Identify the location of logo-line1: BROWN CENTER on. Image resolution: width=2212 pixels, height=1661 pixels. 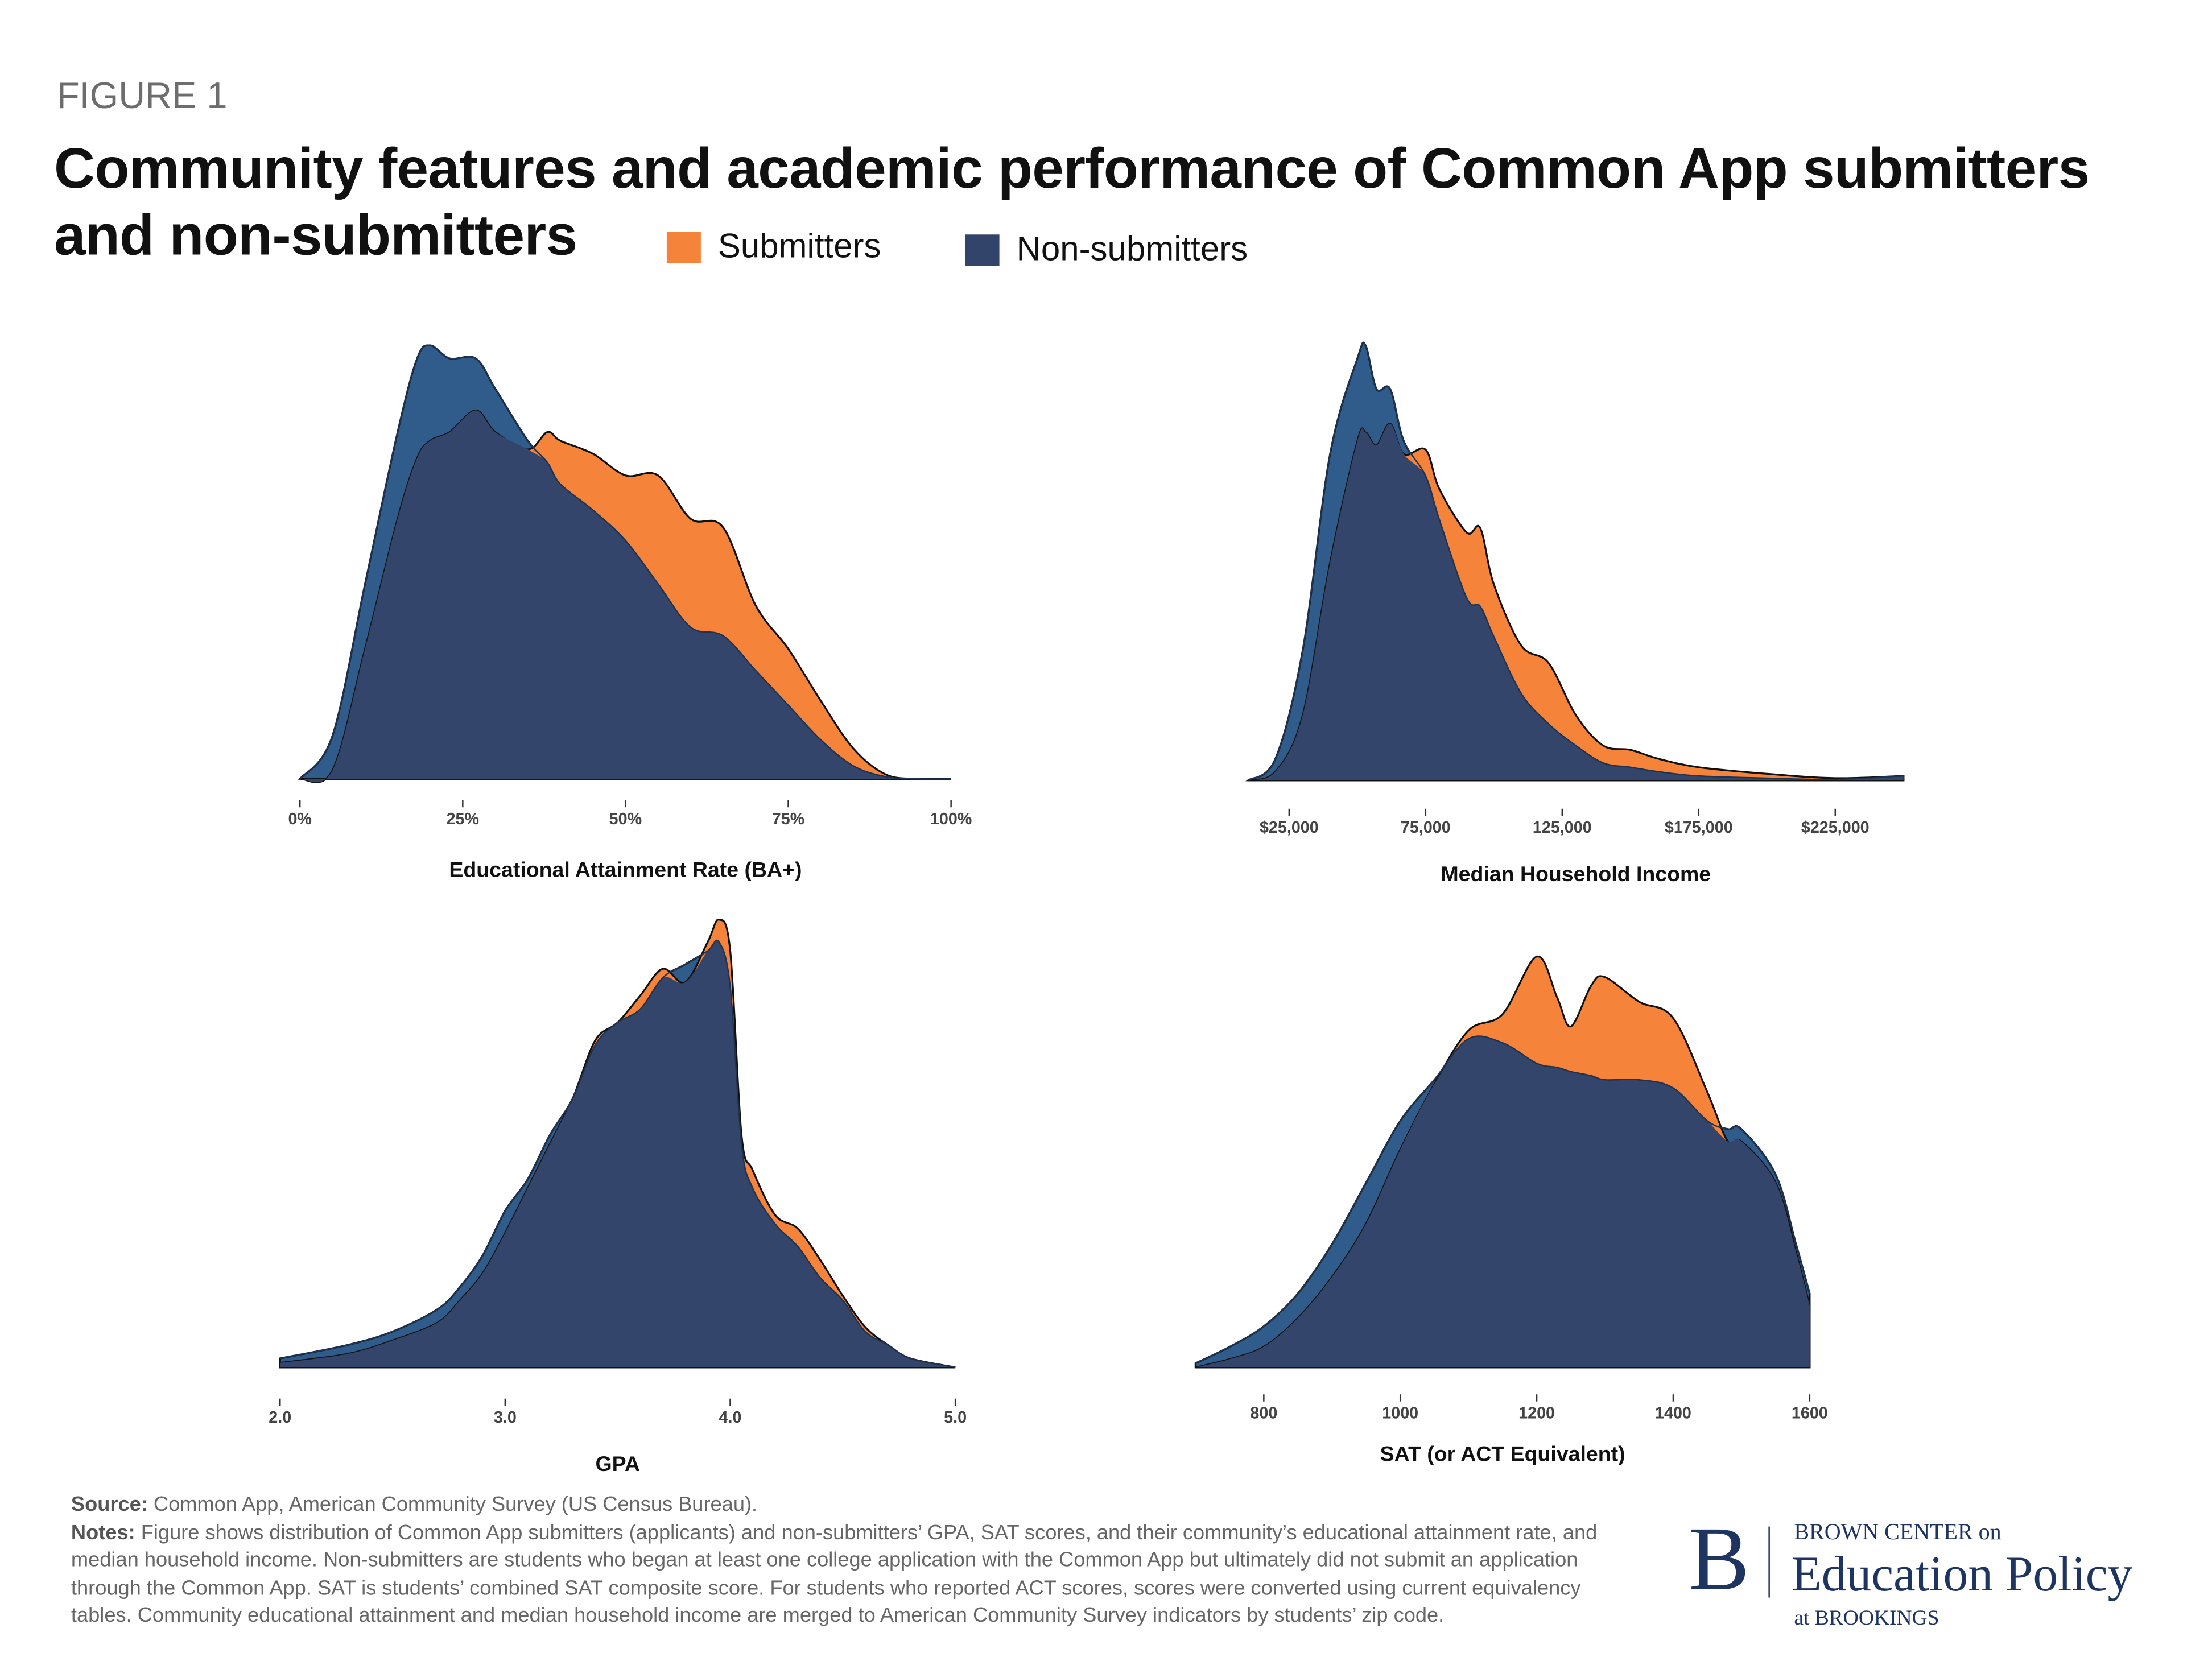
(1898, 1533).